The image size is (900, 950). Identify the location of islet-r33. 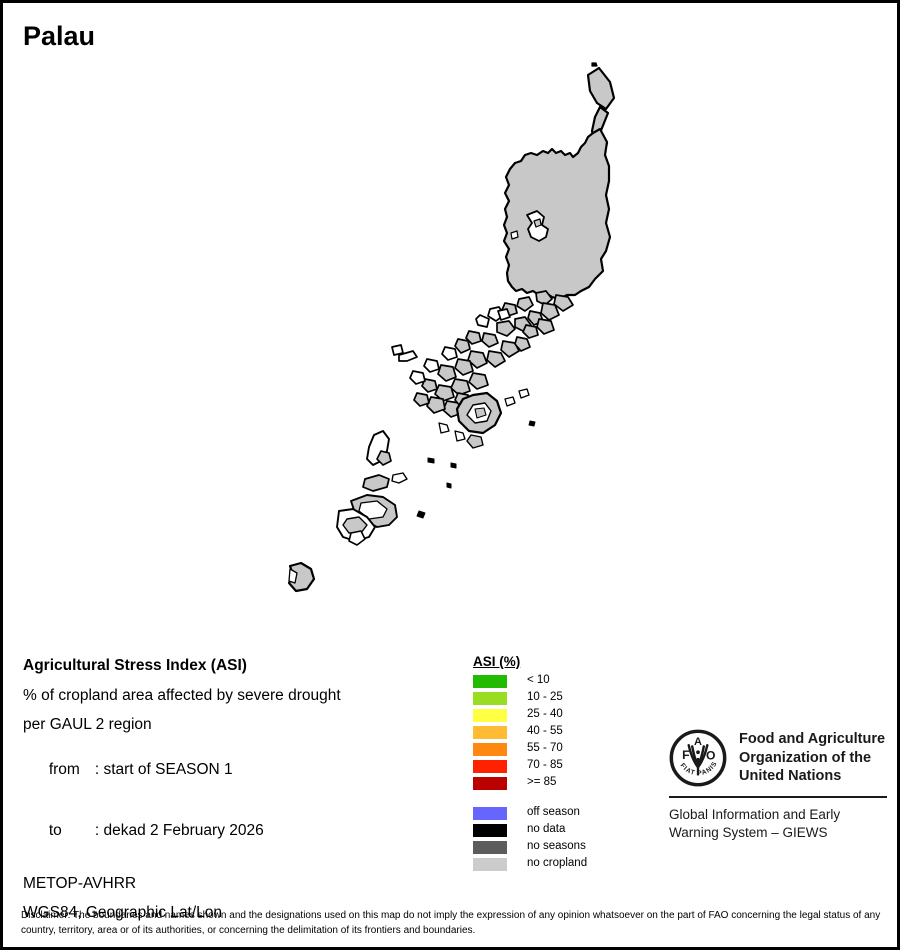
(530, 331).